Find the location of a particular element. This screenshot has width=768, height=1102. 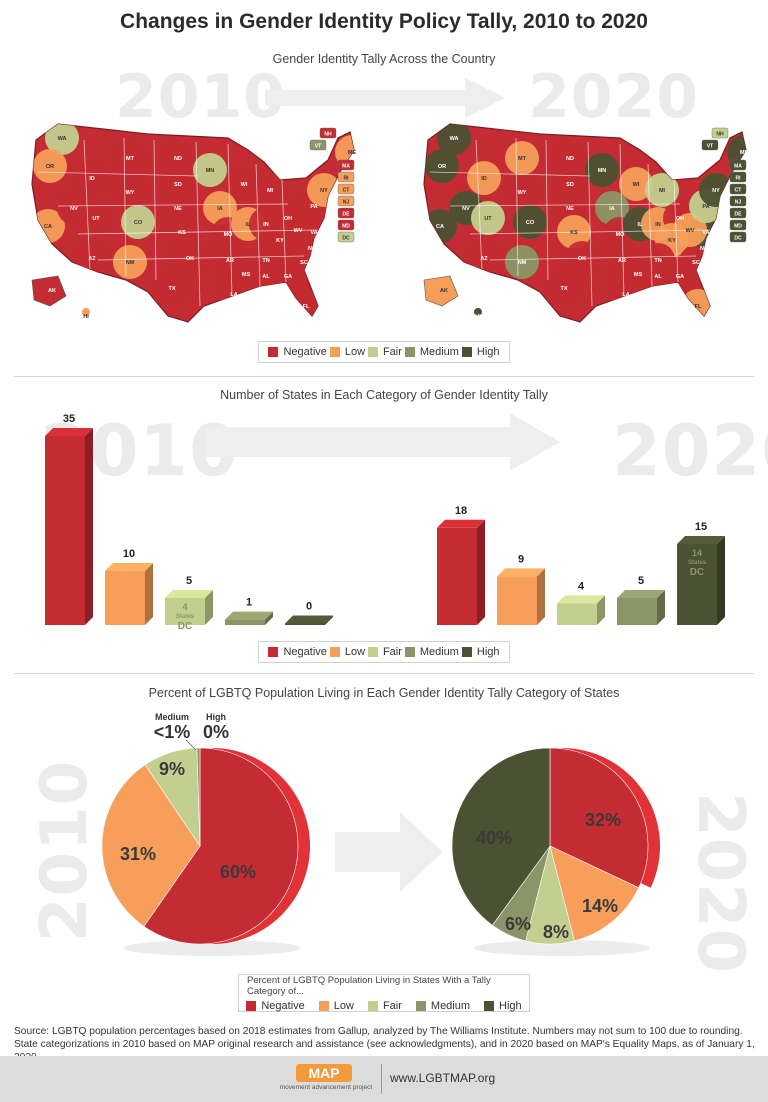

state-label-tn: TN is located at coordinates (265, 261).